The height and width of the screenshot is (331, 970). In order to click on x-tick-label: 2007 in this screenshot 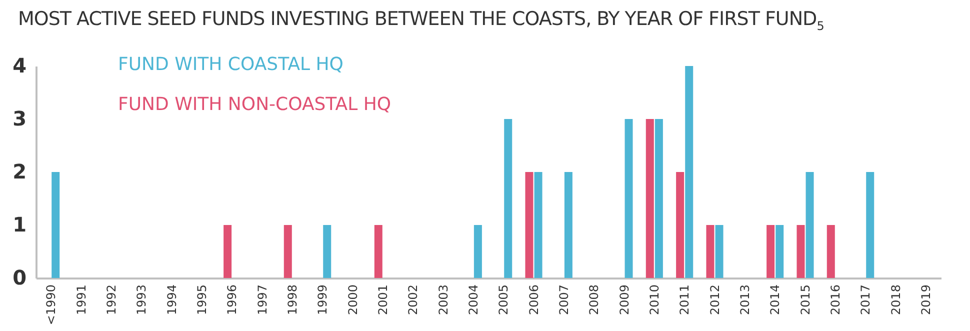, I will do `click(563, 300)`.